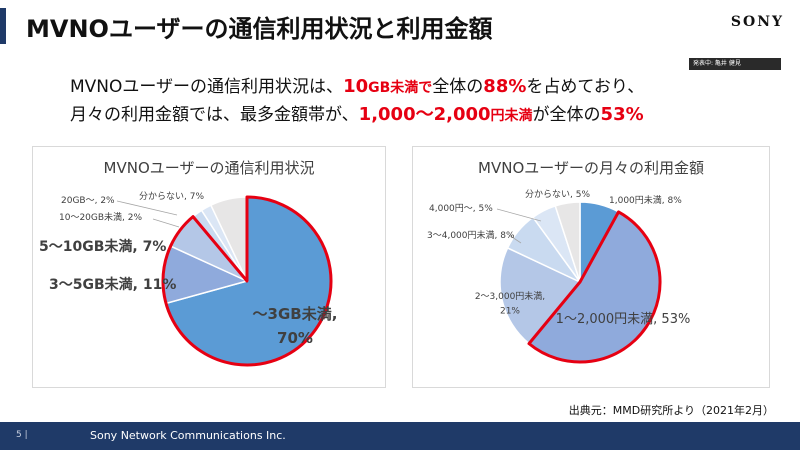 Image resolution: width=800 pixels, height=450 pixels. I want to click on highlight-53-percent: 53%, so click(622, 114).